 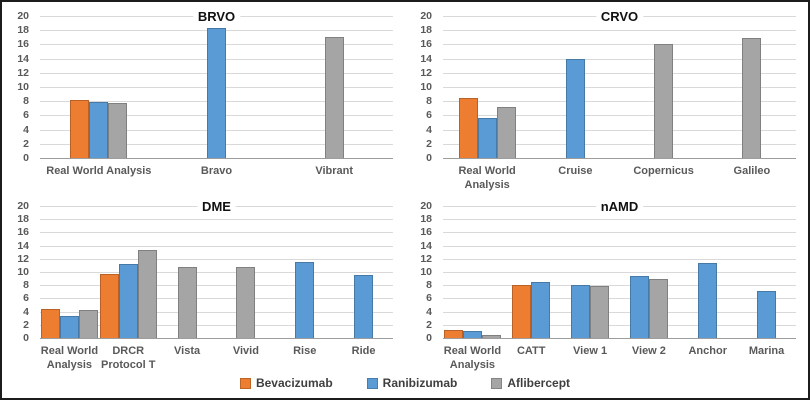 I want to click on x-category-label: Galileo, so click(x=752, y=171).